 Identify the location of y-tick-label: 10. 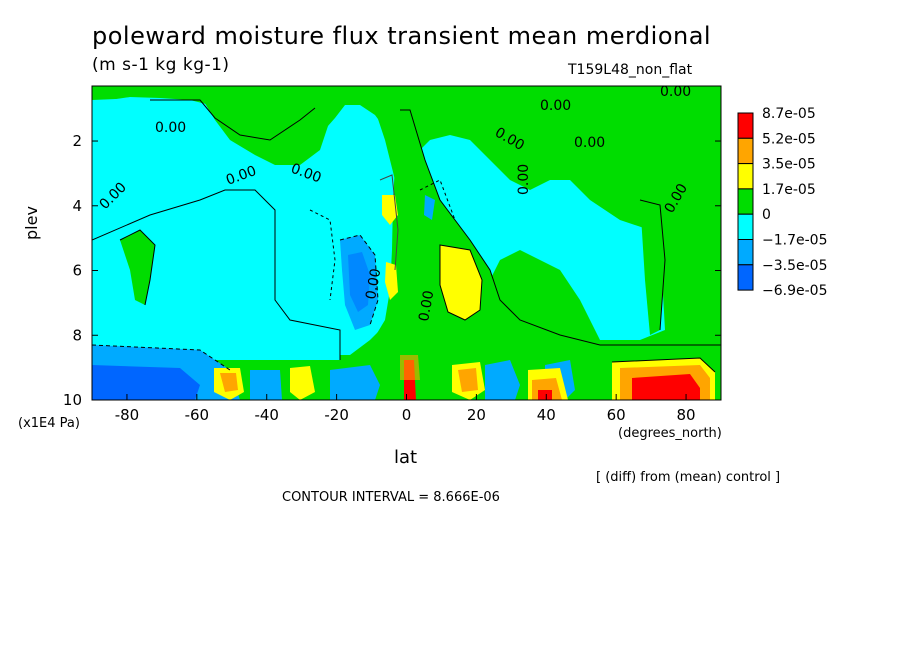
(72, 400).